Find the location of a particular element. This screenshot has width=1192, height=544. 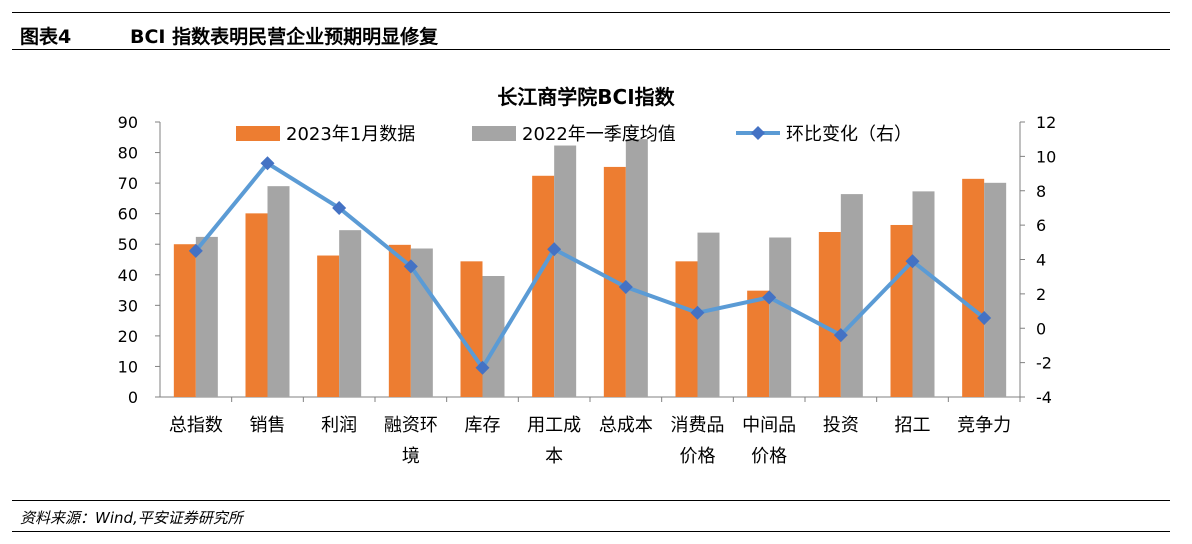

legend-label-mom-change: 环比变化（右） is located at coordinates (849, 134).